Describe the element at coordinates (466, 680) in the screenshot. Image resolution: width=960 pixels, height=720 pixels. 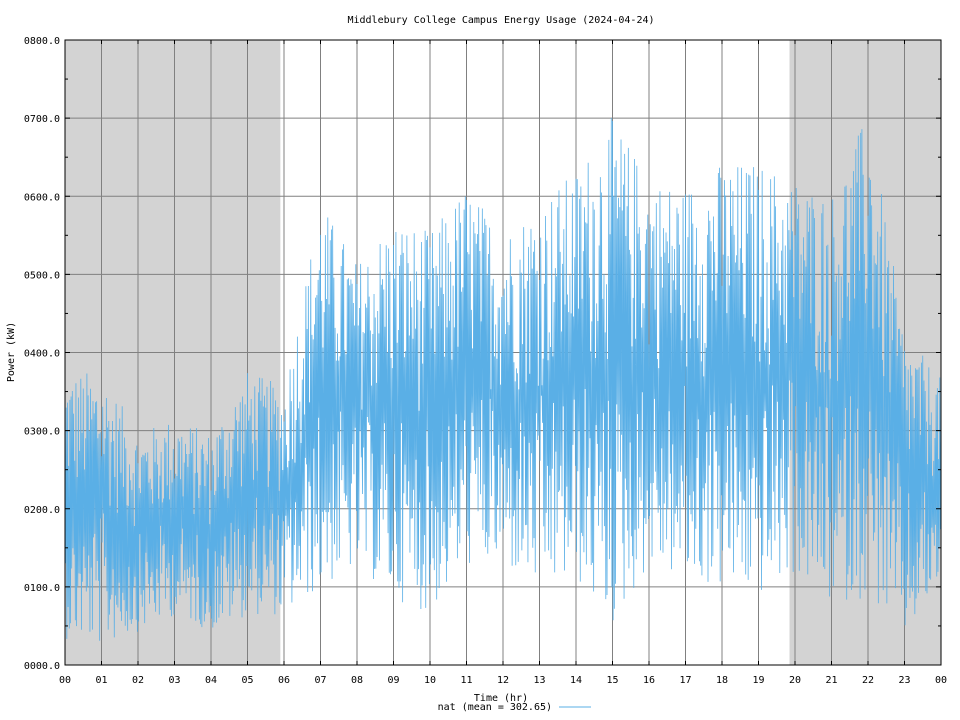
I see `x-tick-label: 11` at that location.